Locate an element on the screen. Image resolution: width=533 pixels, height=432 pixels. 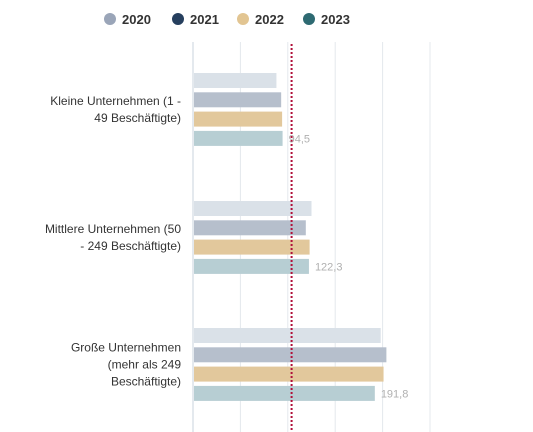
data-label: 122,3 is located at coordinates (329, 267).